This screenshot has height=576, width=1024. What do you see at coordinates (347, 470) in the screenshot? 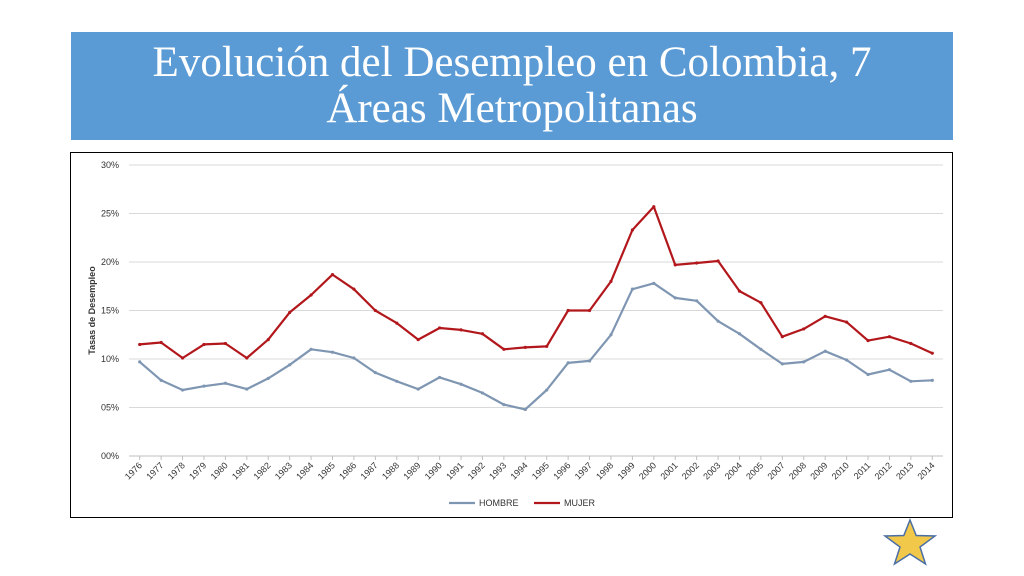
I see `x-tick-label: 1986` at bounding box center [347, 470].